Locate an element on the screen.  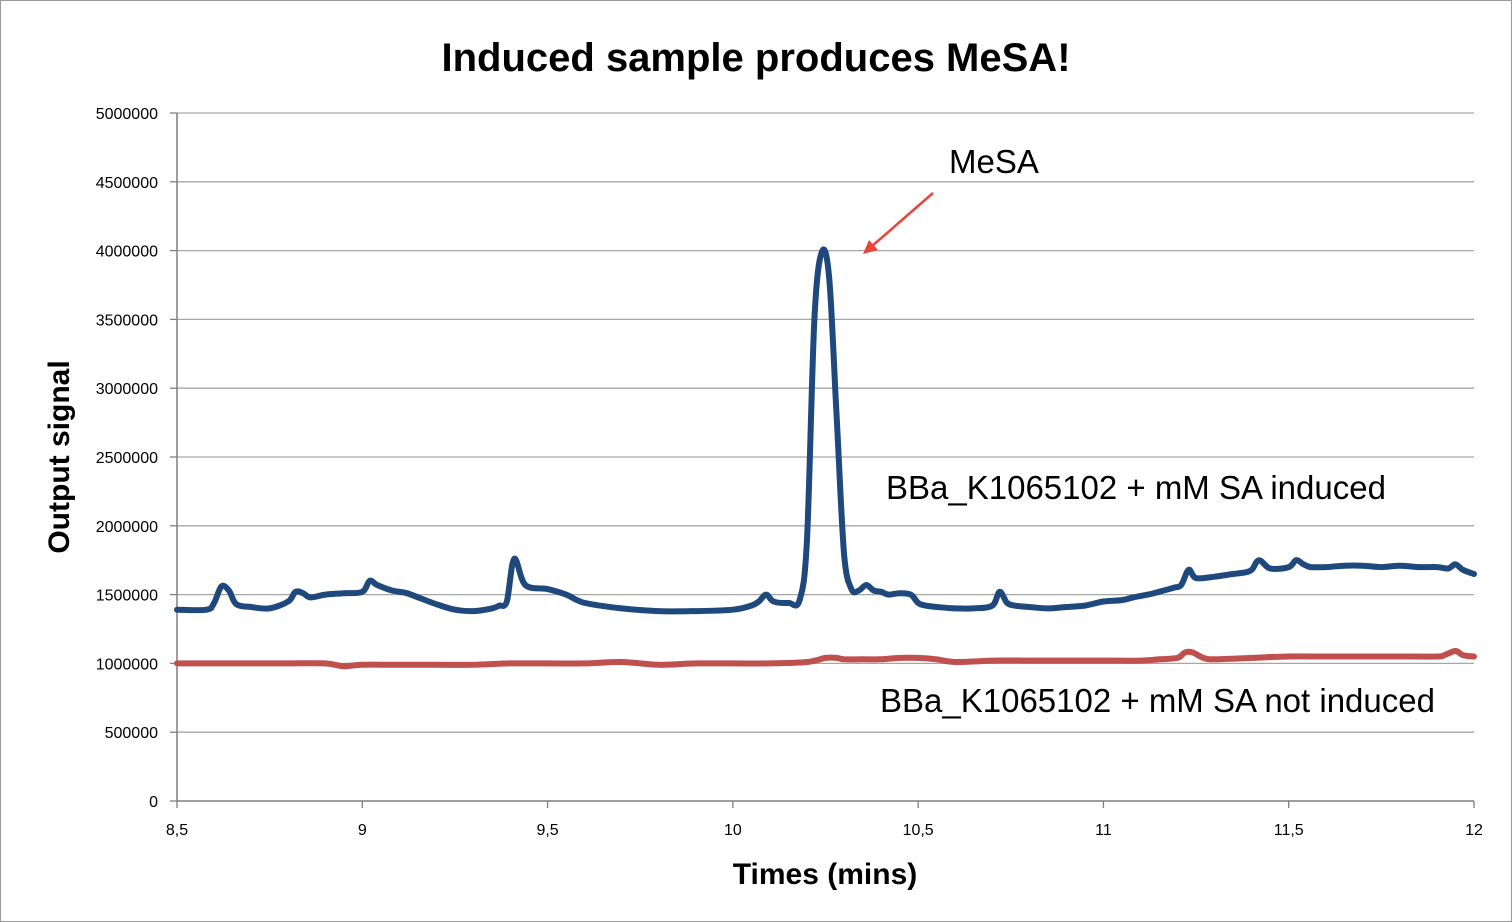
chart-title: Induced sample produces MeSA! is located at coordinates (755, 58).